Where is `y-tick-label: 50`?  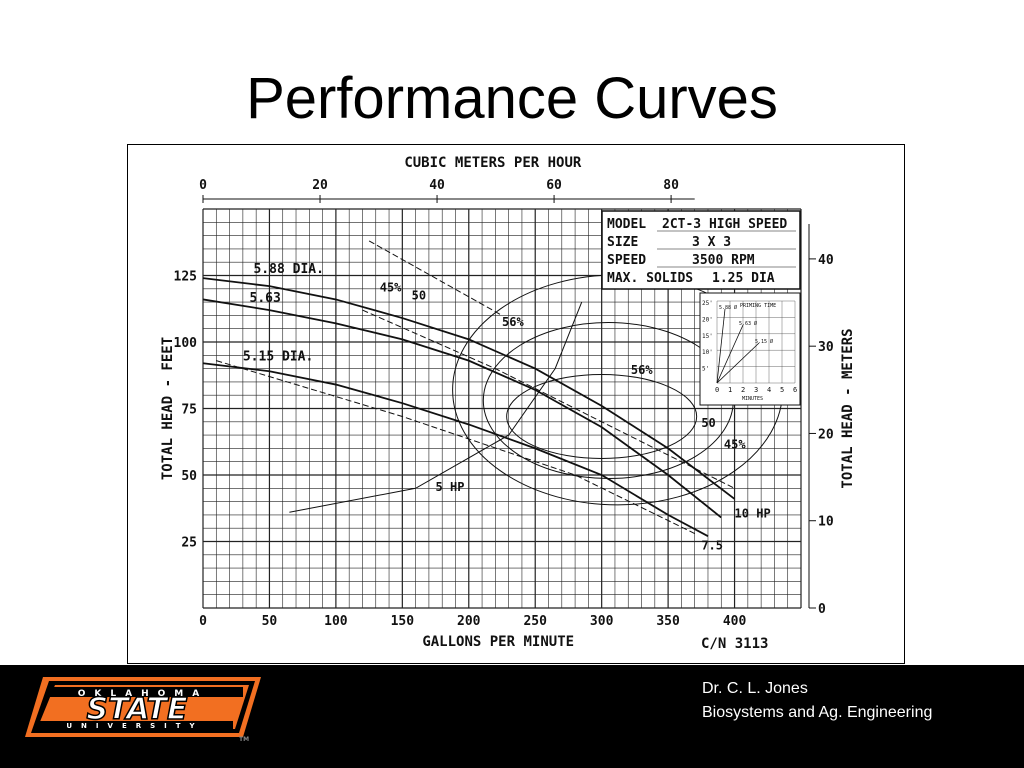
y-tick-label: 50 is located at coordinates (189, 476).